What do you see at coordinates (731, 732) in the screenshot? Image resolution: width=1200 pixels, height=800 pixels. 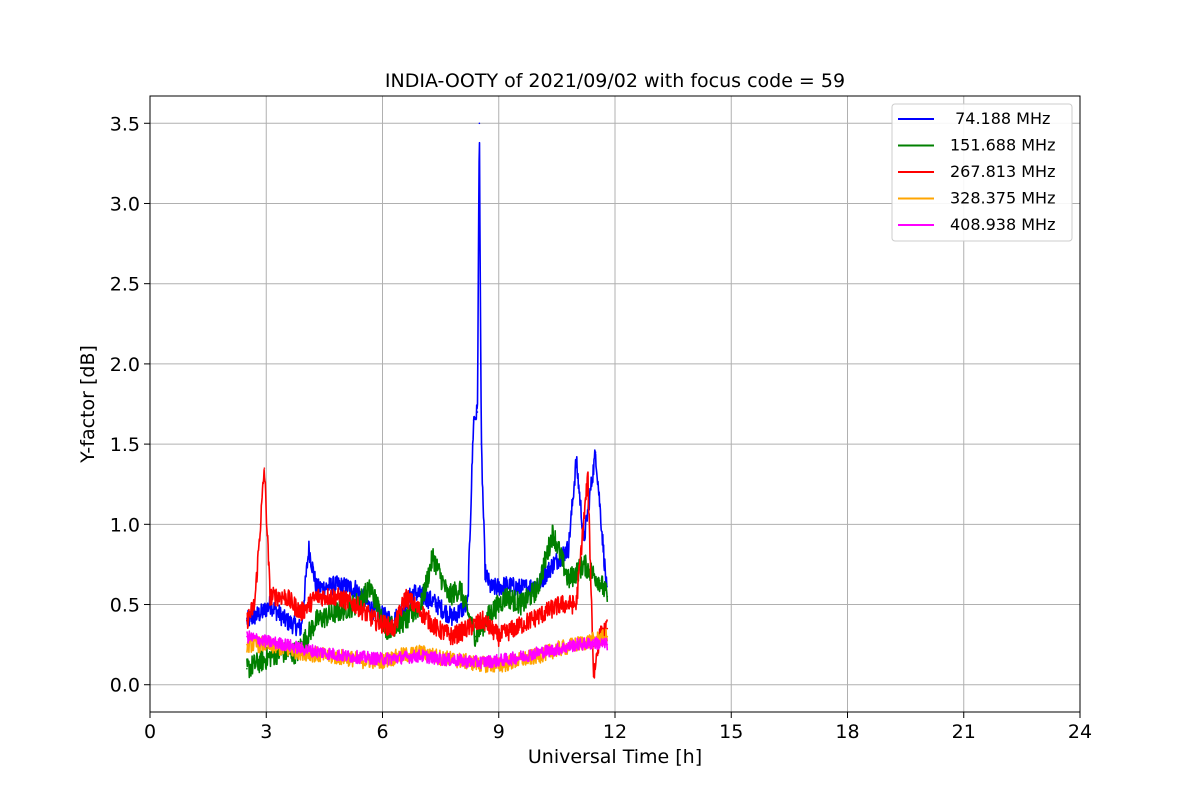 I see `x-tick-label: 15` at bounding box center [731, 732].